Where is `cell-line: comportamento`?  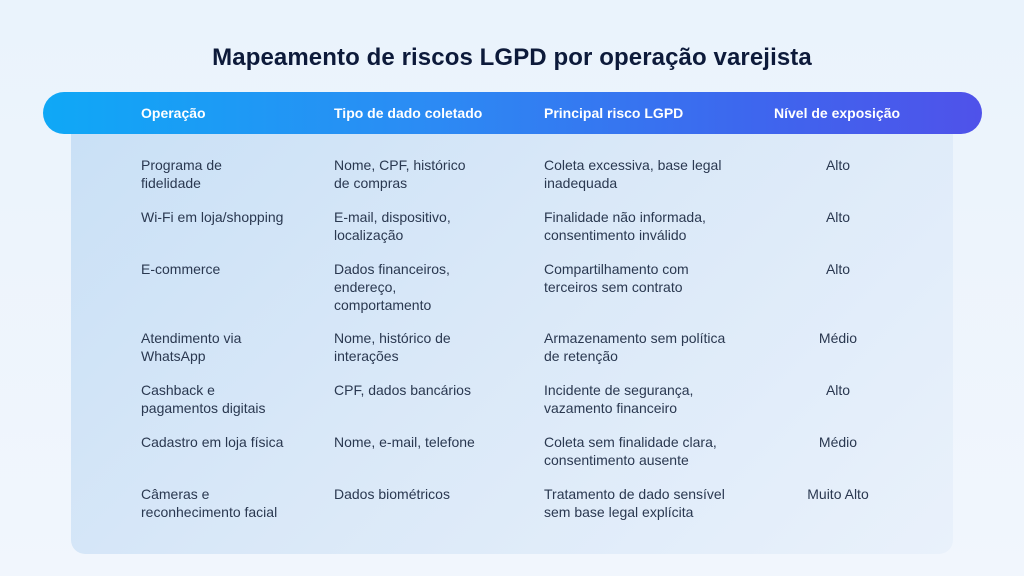
cell-line: comportamento is located at coordinates (383, 305).